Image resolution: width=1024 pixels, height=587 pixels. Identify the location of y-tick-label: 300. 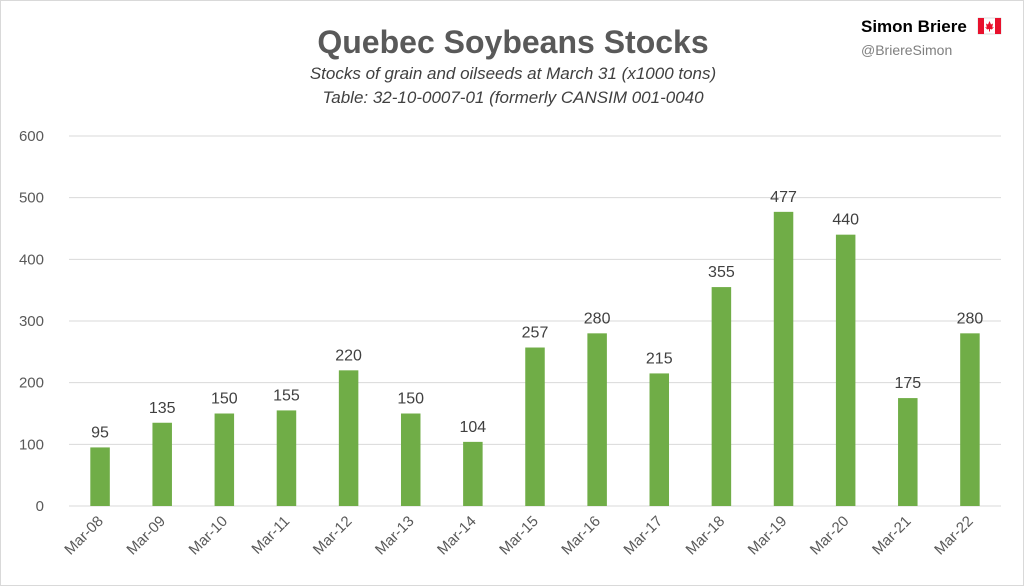
(31, 321).